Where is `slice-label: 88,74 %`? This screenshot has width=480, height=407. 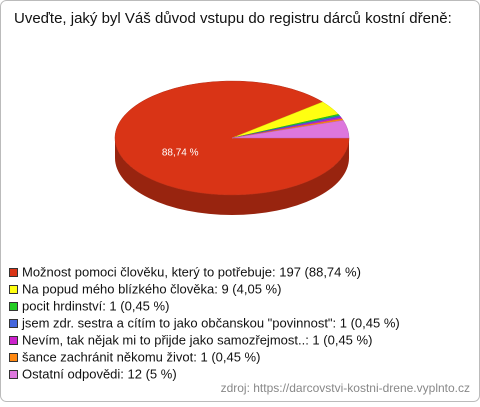 slice-label: 88,74 % is located at coordinates (180, 153).